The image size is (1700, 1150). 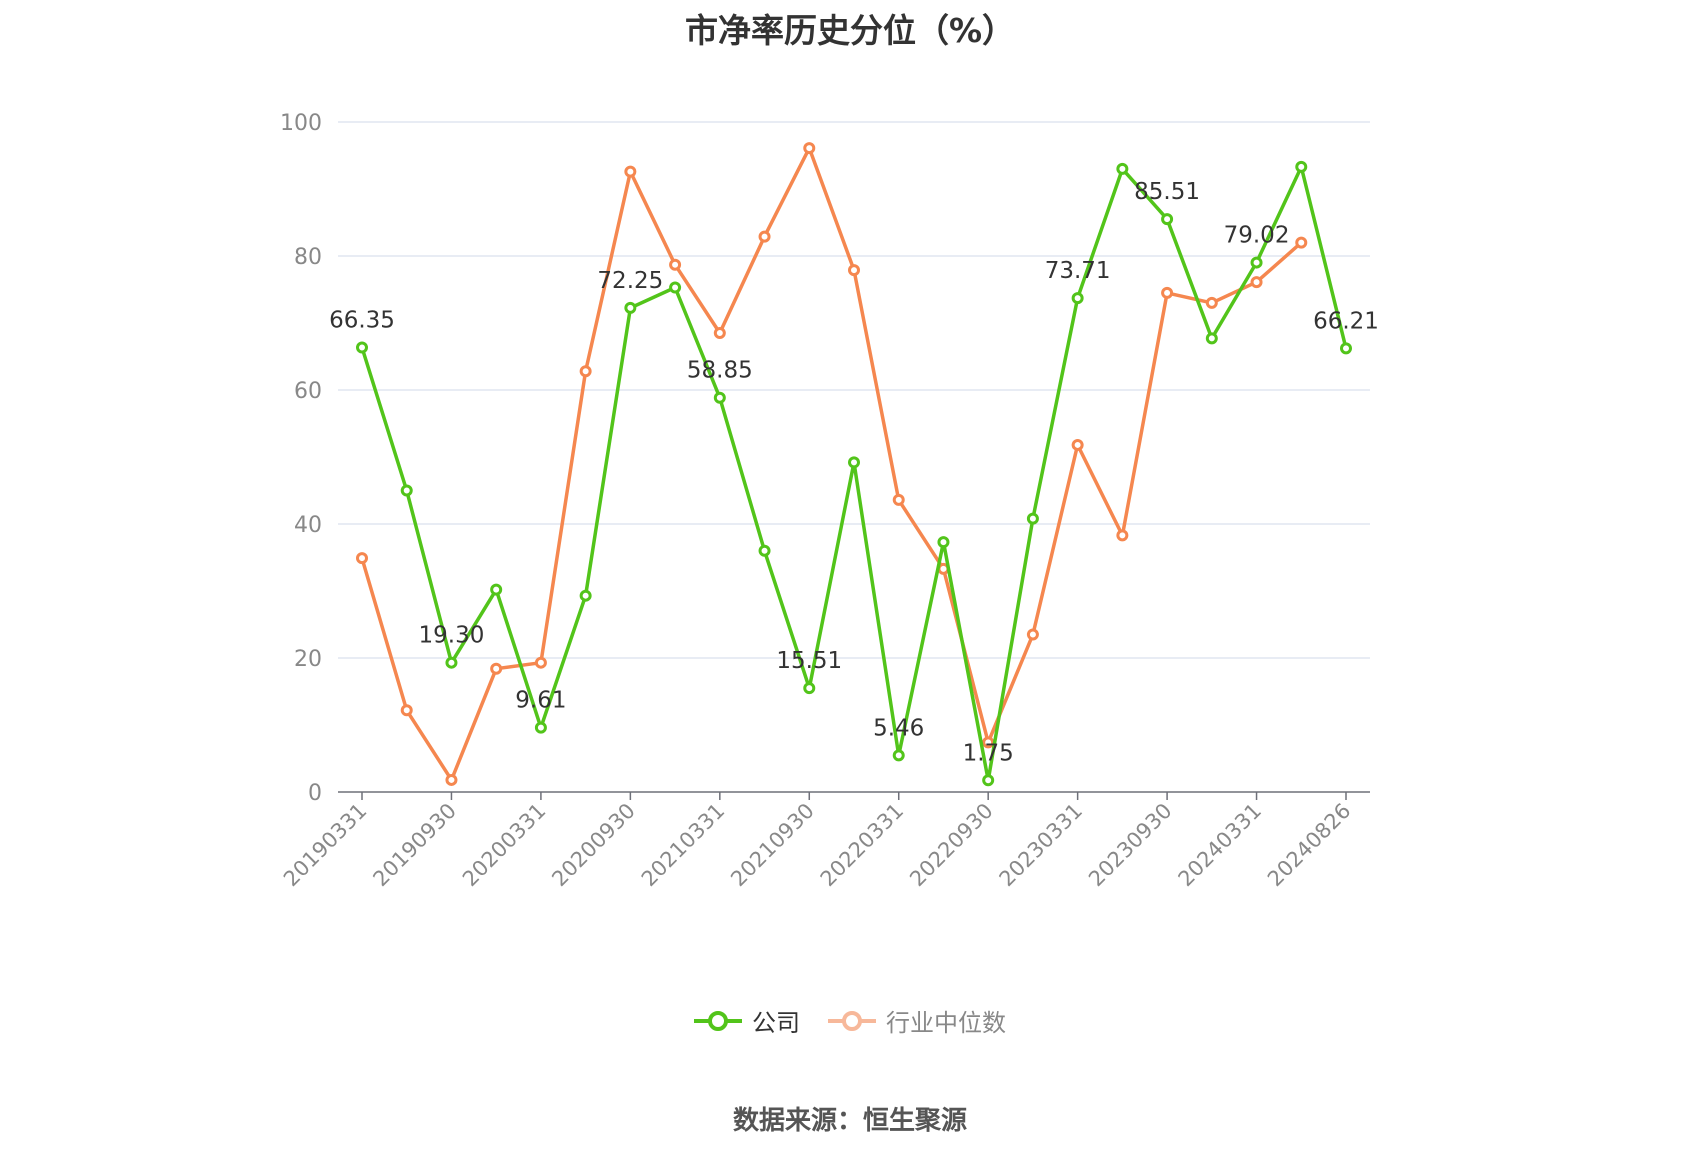 I want to click on data-label-company: 1.75, so click(x=988, y=753).